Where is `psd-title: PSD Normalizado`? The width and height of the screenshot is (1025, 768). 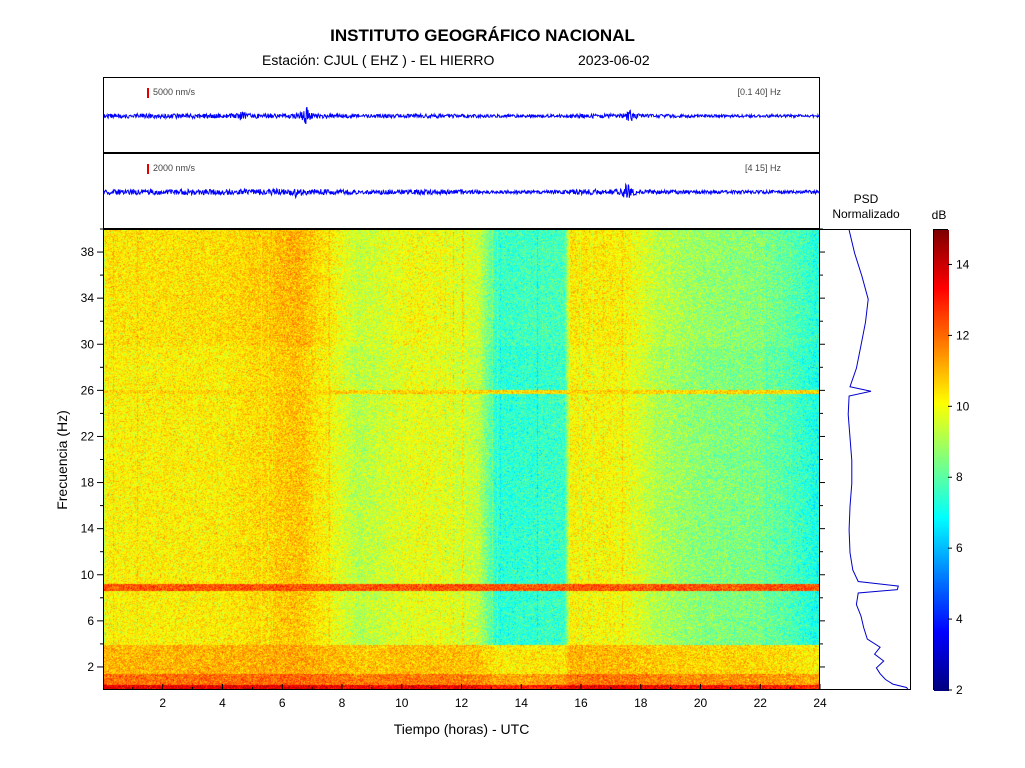
psd-title: PSD Normalizado is located at coordinates (866, 207).